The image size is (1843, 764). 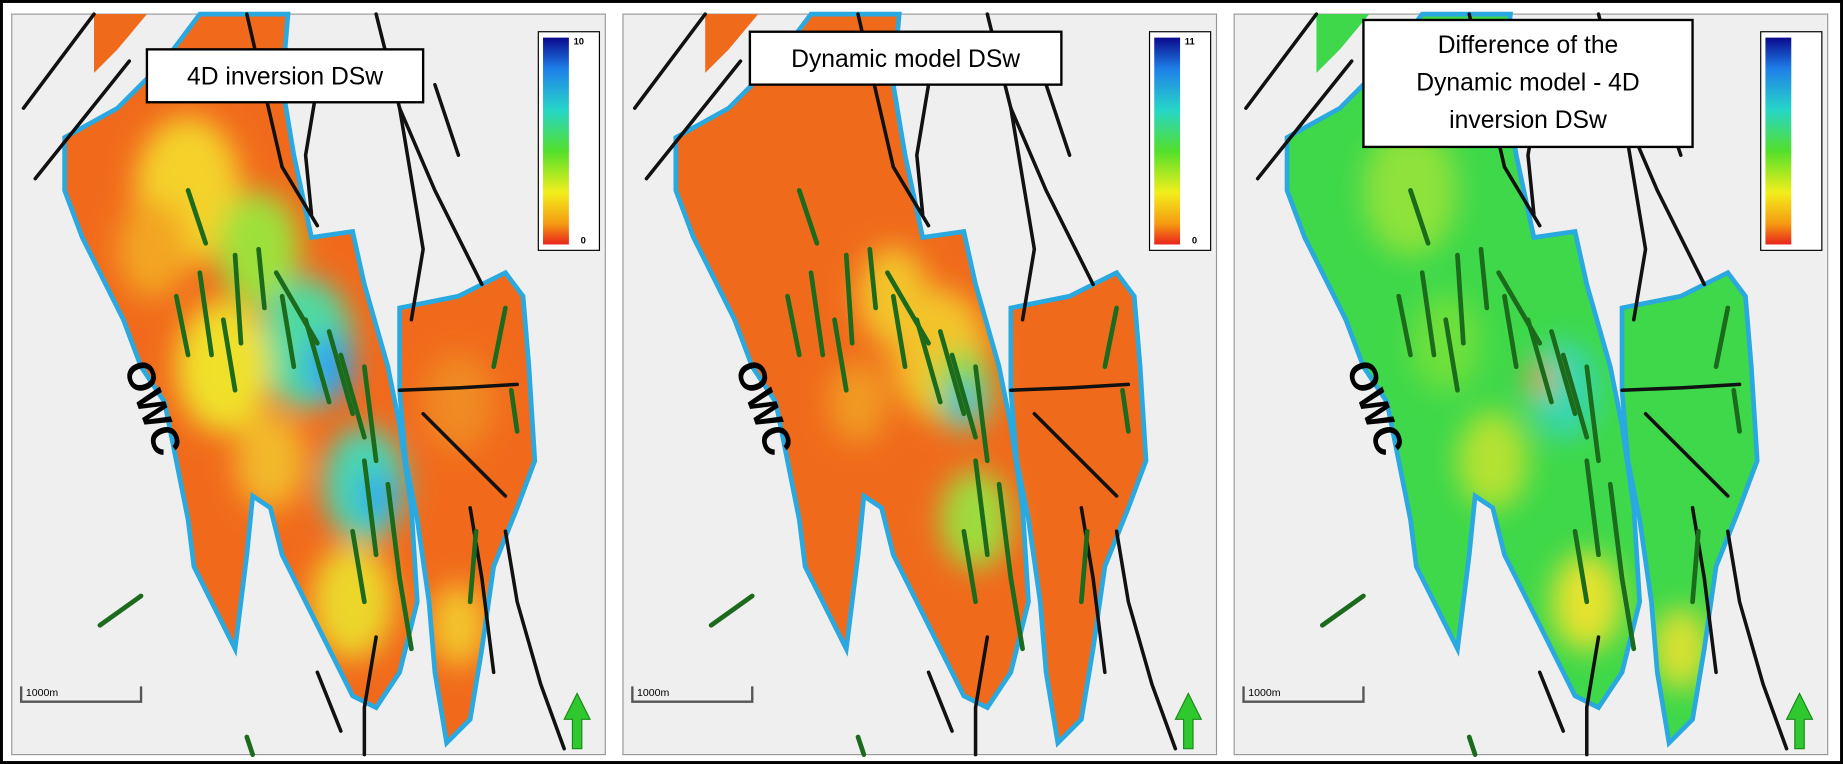 What do you see at coordinates (579, 41) in the screenshot?
I see `colorbar-max-label: 10` at bounding box center [579, 41].